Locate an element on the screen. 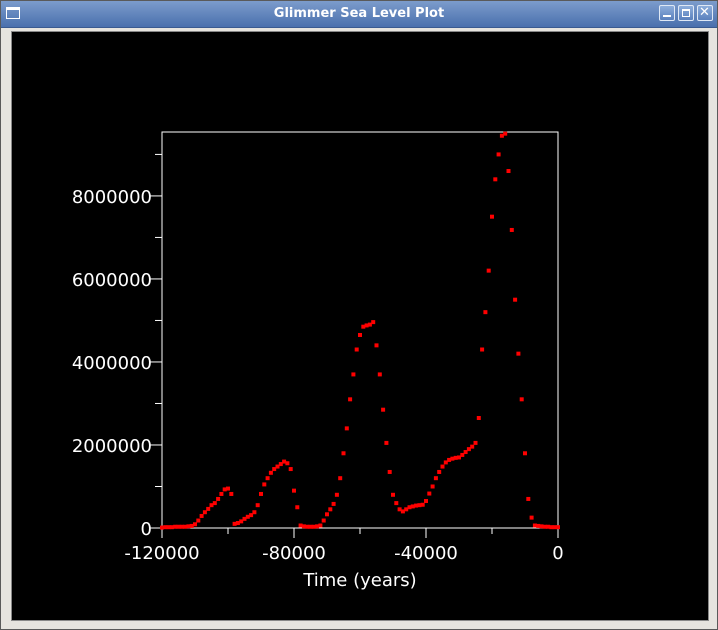 Image resolution: width=718 pixels, height=630 pixels. maximize-button is located at coordinates (686, 13).